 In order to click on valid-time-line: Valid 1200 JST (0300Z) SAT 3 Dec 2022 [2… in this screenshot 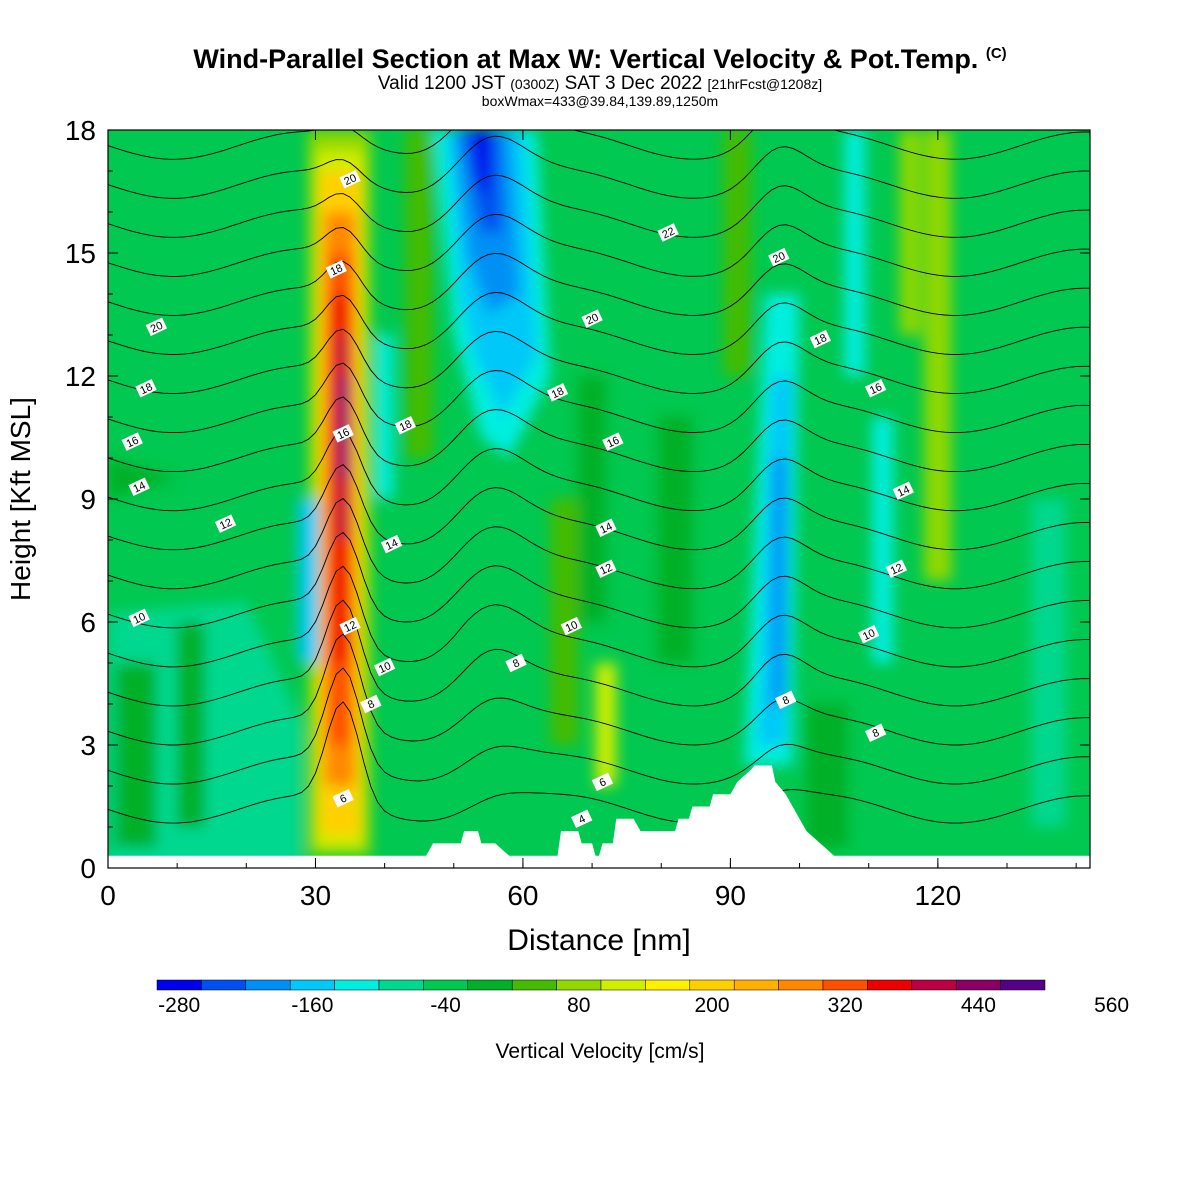, I will do `click(600, 84)`.